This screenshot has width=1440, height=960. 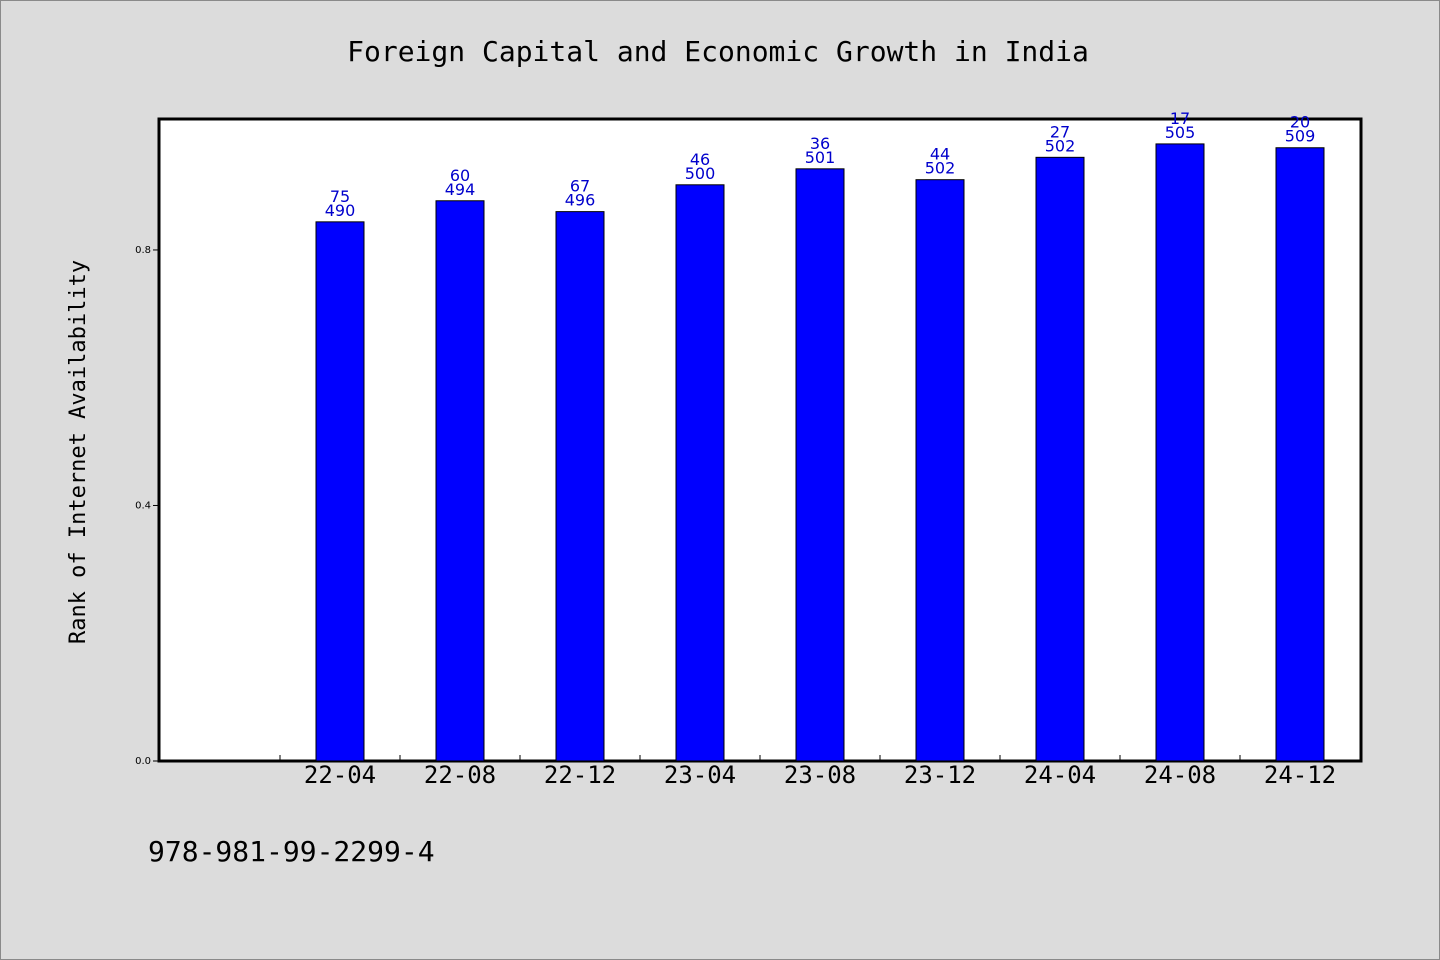 What do you see at coordinates (460, 775) in the screenshot?
I see `x-tick-label: 22-08` at bounding box center [460, 775].